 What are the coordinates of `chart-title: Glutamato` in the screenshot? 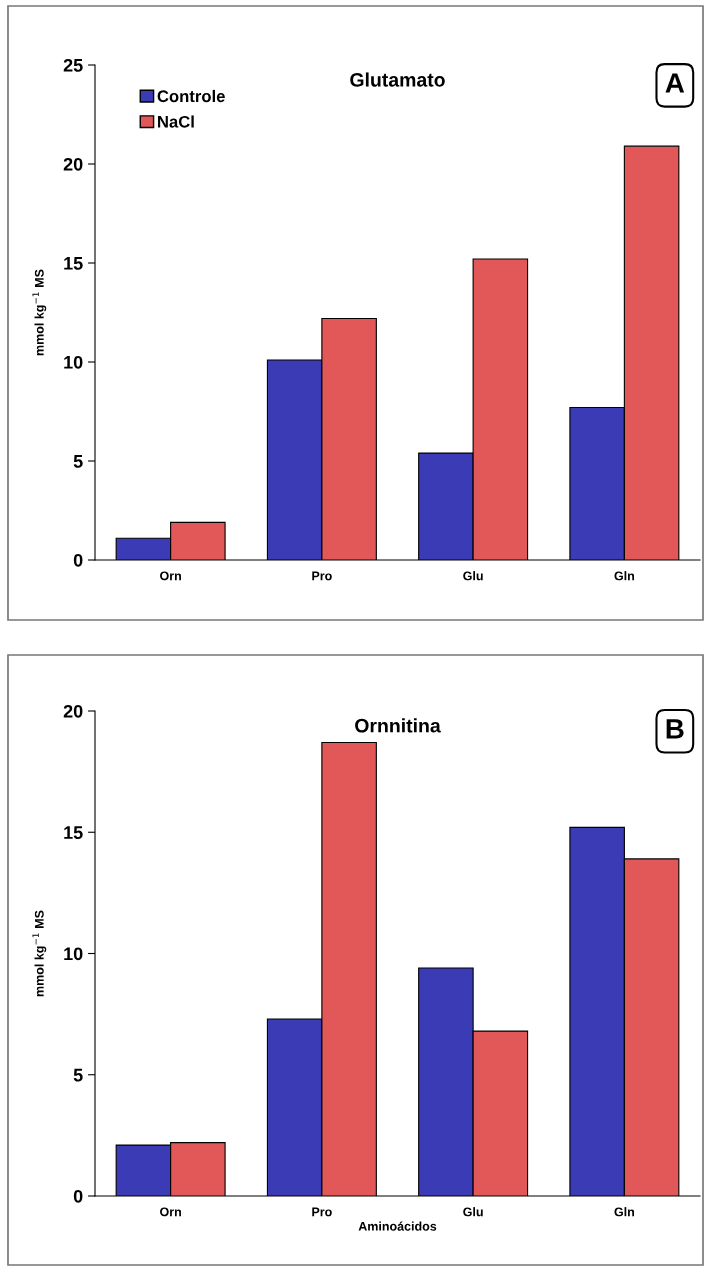 It's located at (397, 79).